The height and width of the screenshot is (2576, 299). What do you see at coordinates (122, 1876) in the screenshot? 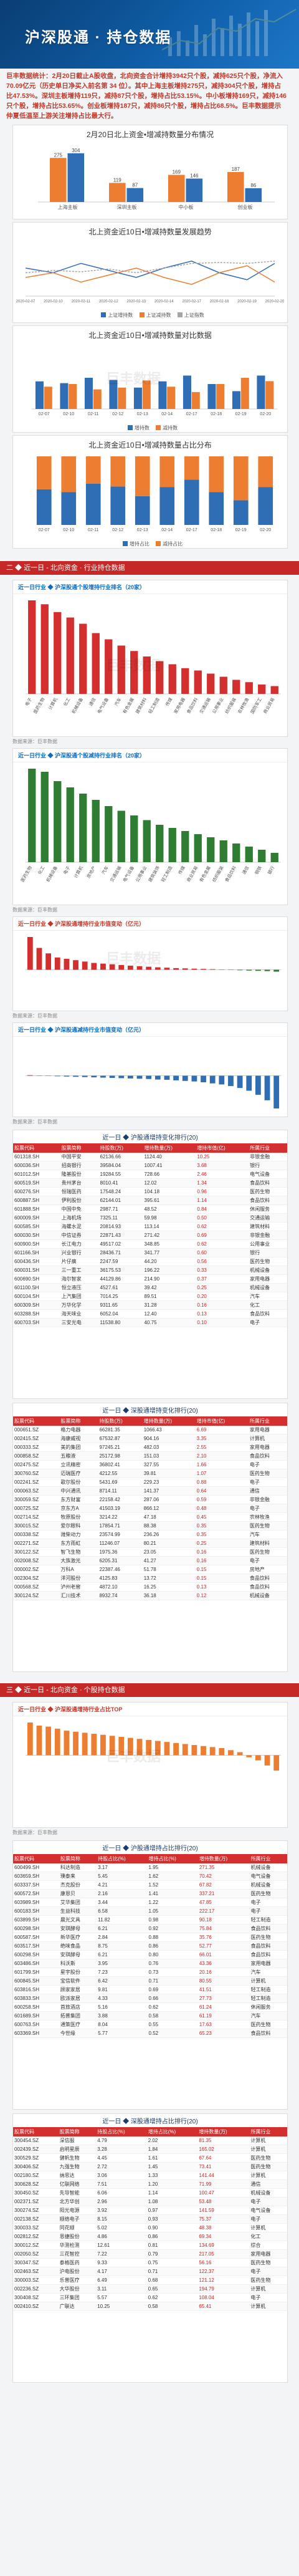
I see `table-cell: 5.45` at bounding box center [122, 1876].